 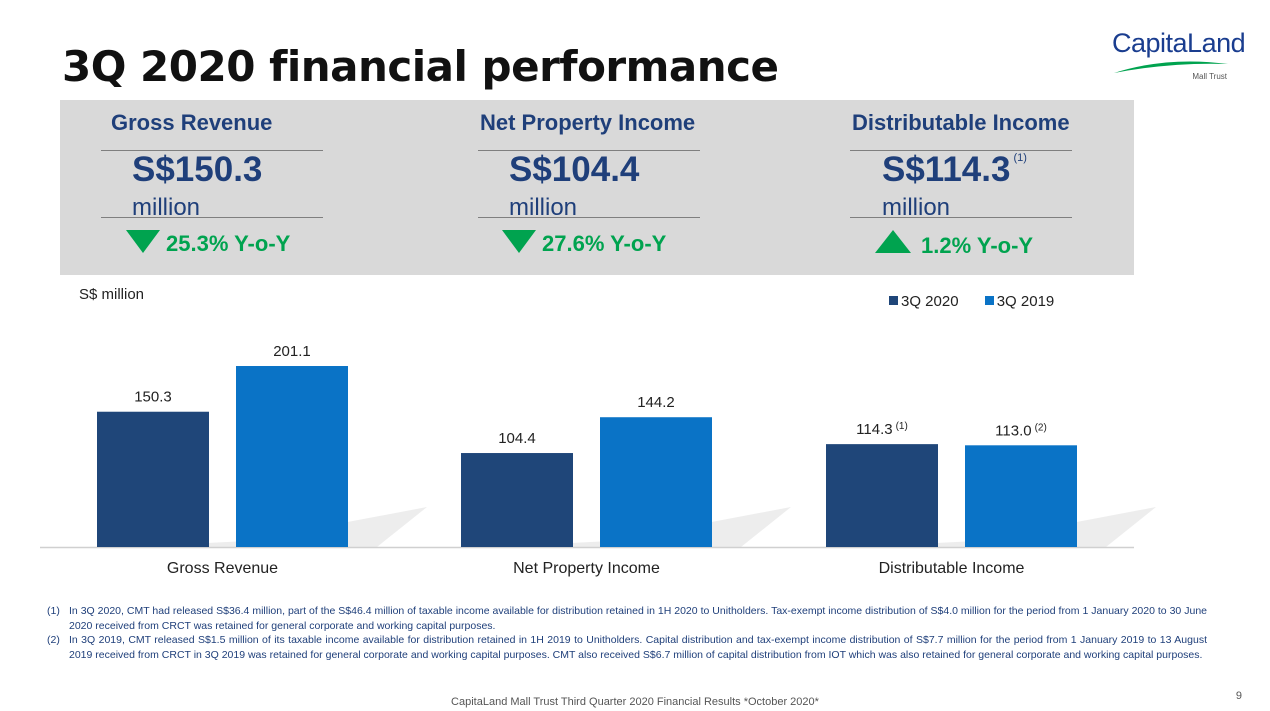 I want to click on logo-swoosh-icon, so click(x=1171, y=67).